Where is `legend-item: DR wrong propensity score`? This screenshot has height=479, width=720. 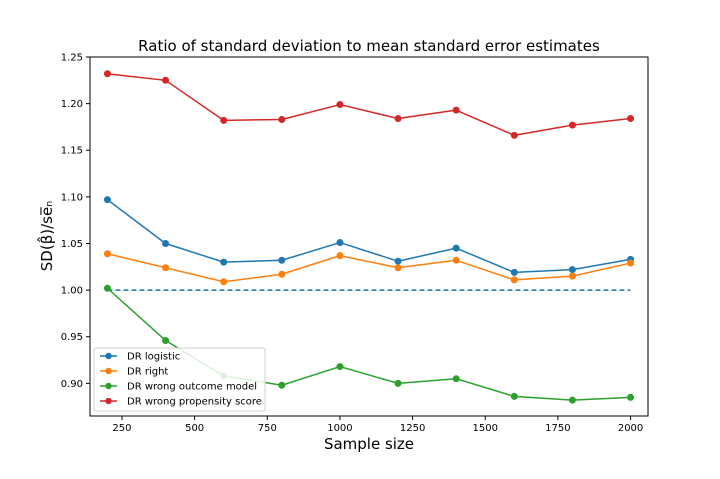
legend-item: DR wrong propensity score is located at coordinates (181, 402).